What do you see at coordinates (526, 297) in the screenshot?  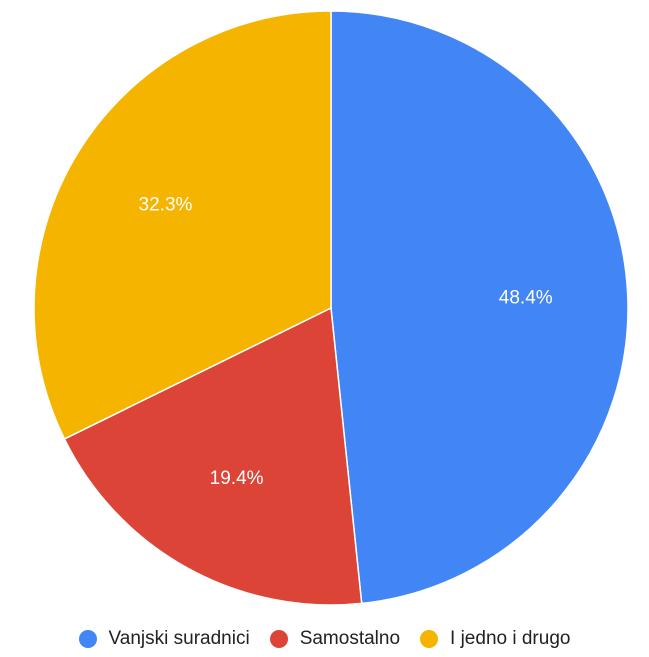 I see `slice-value-label: 48.4%` at bounding box center [526, 297].